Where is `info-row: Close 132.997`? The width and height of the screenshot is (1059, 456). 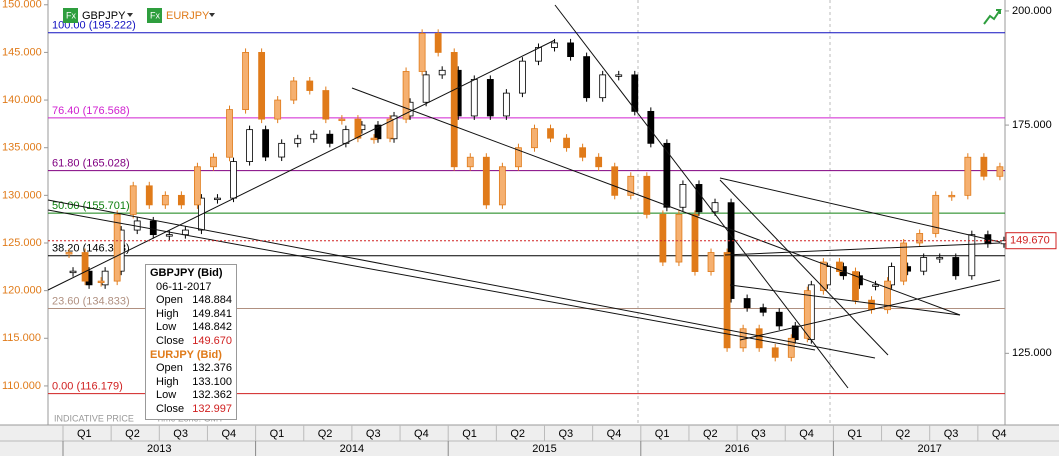
info-row: Close 132.997 is located at coordinates (191, 410).